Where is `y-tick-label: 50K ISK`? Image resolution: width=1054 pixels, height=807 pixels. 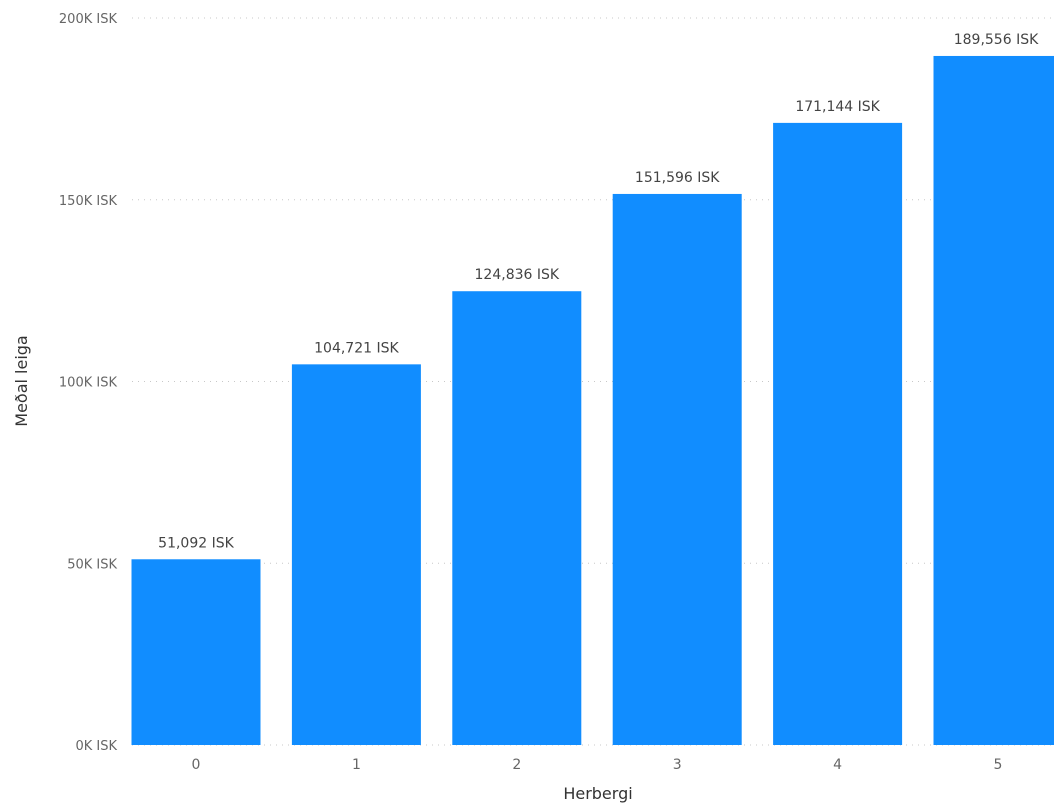
y-tick-label: 50K ISK is located at coordinates (92, 564).